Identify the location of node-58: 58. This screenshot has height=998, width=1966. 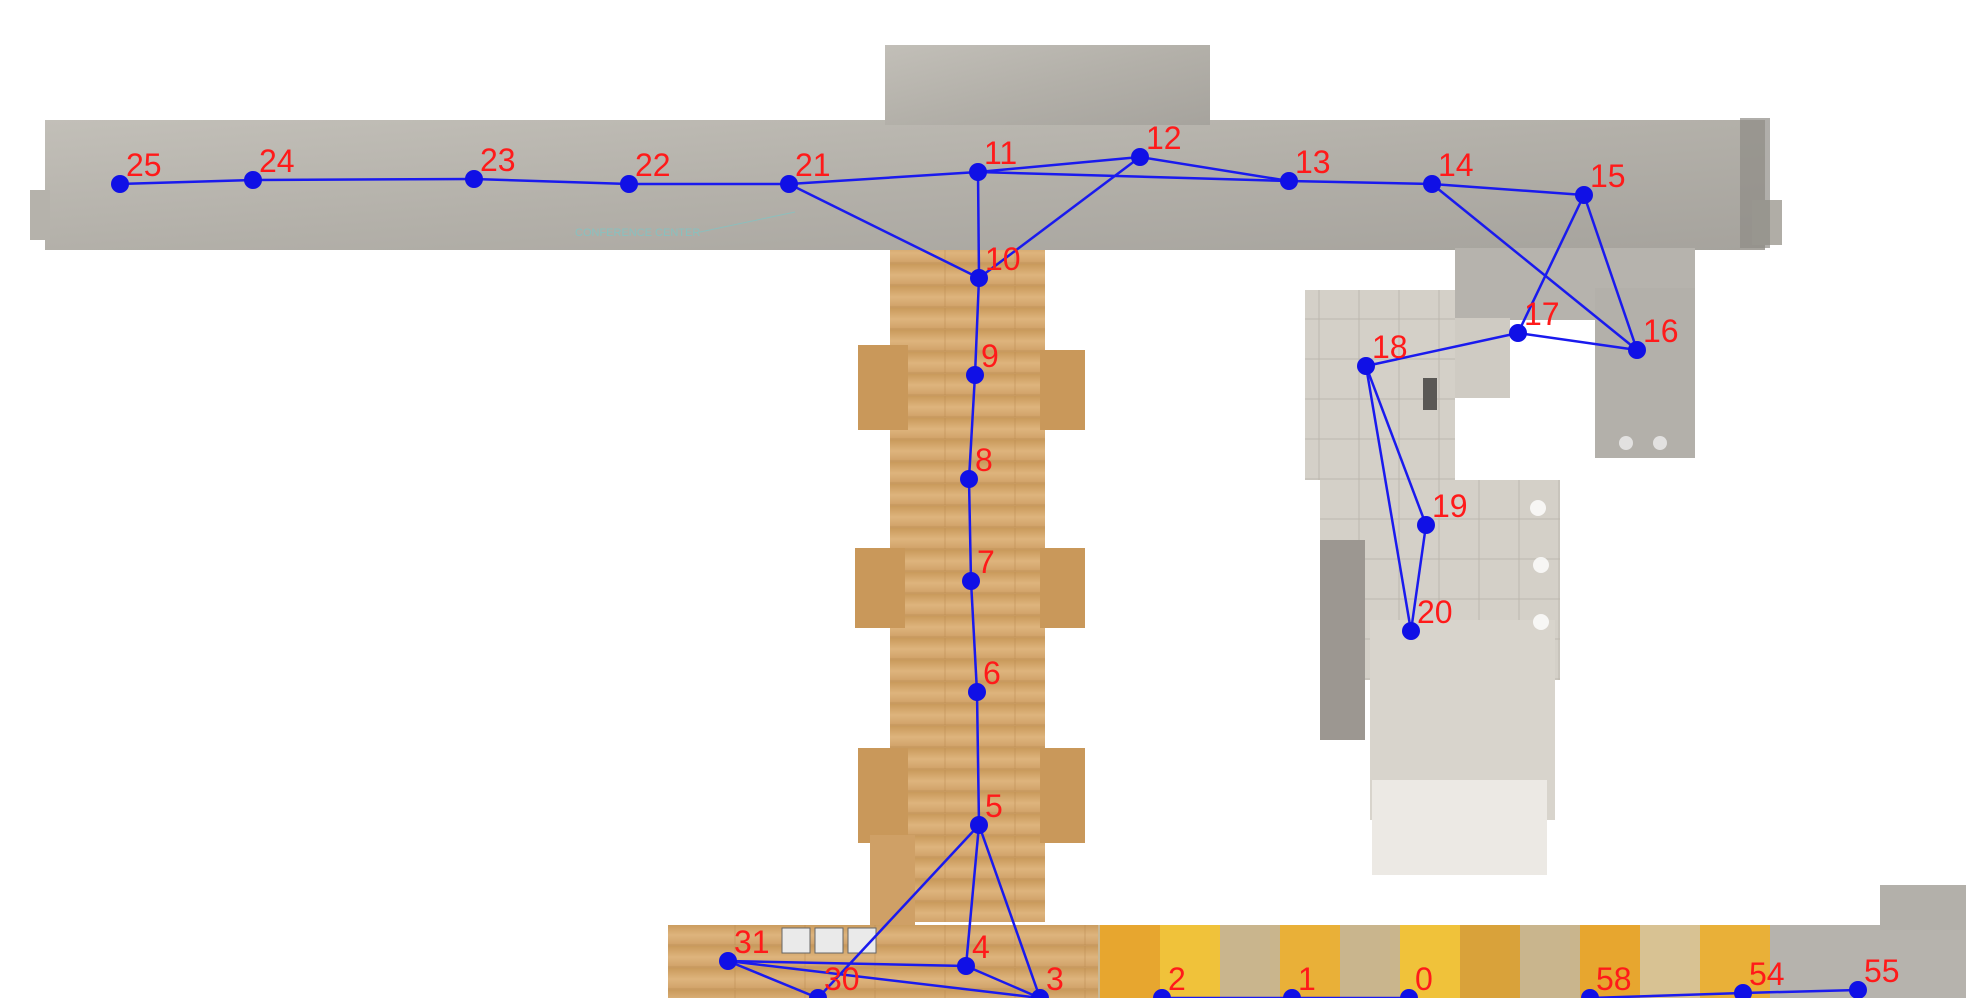
(1606, 979).